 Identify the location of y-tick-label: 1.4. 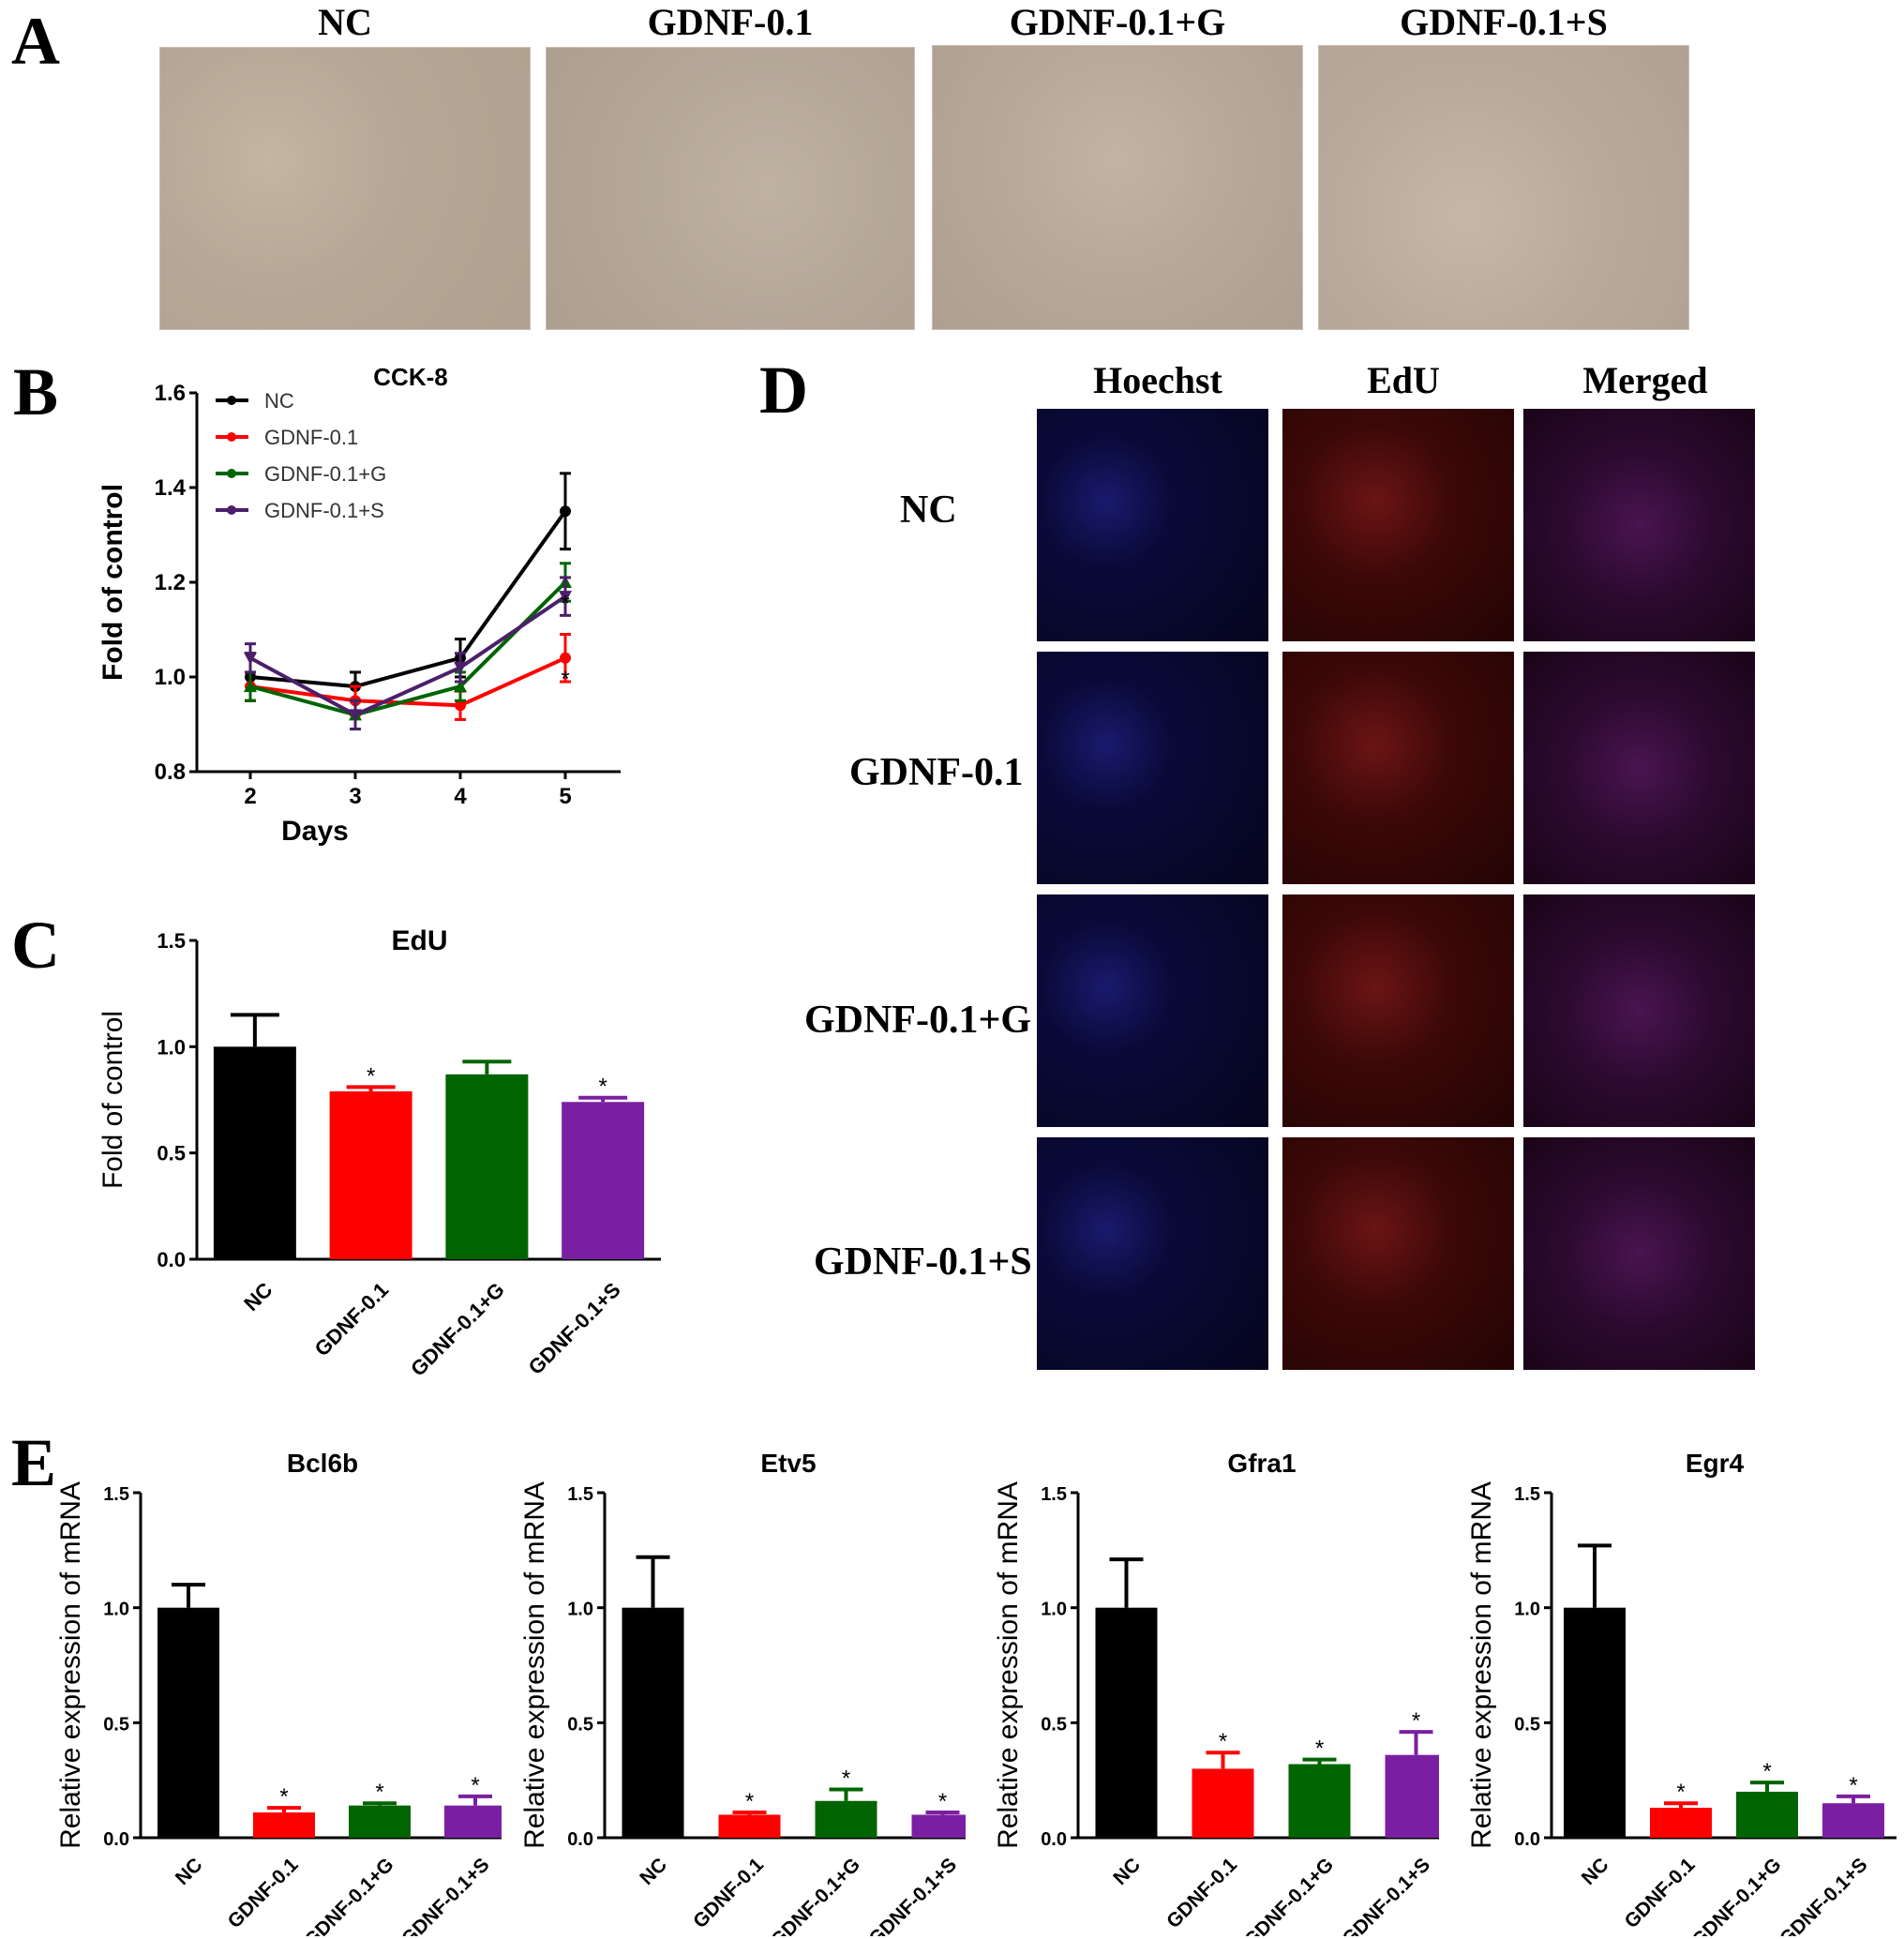
(171, 488).